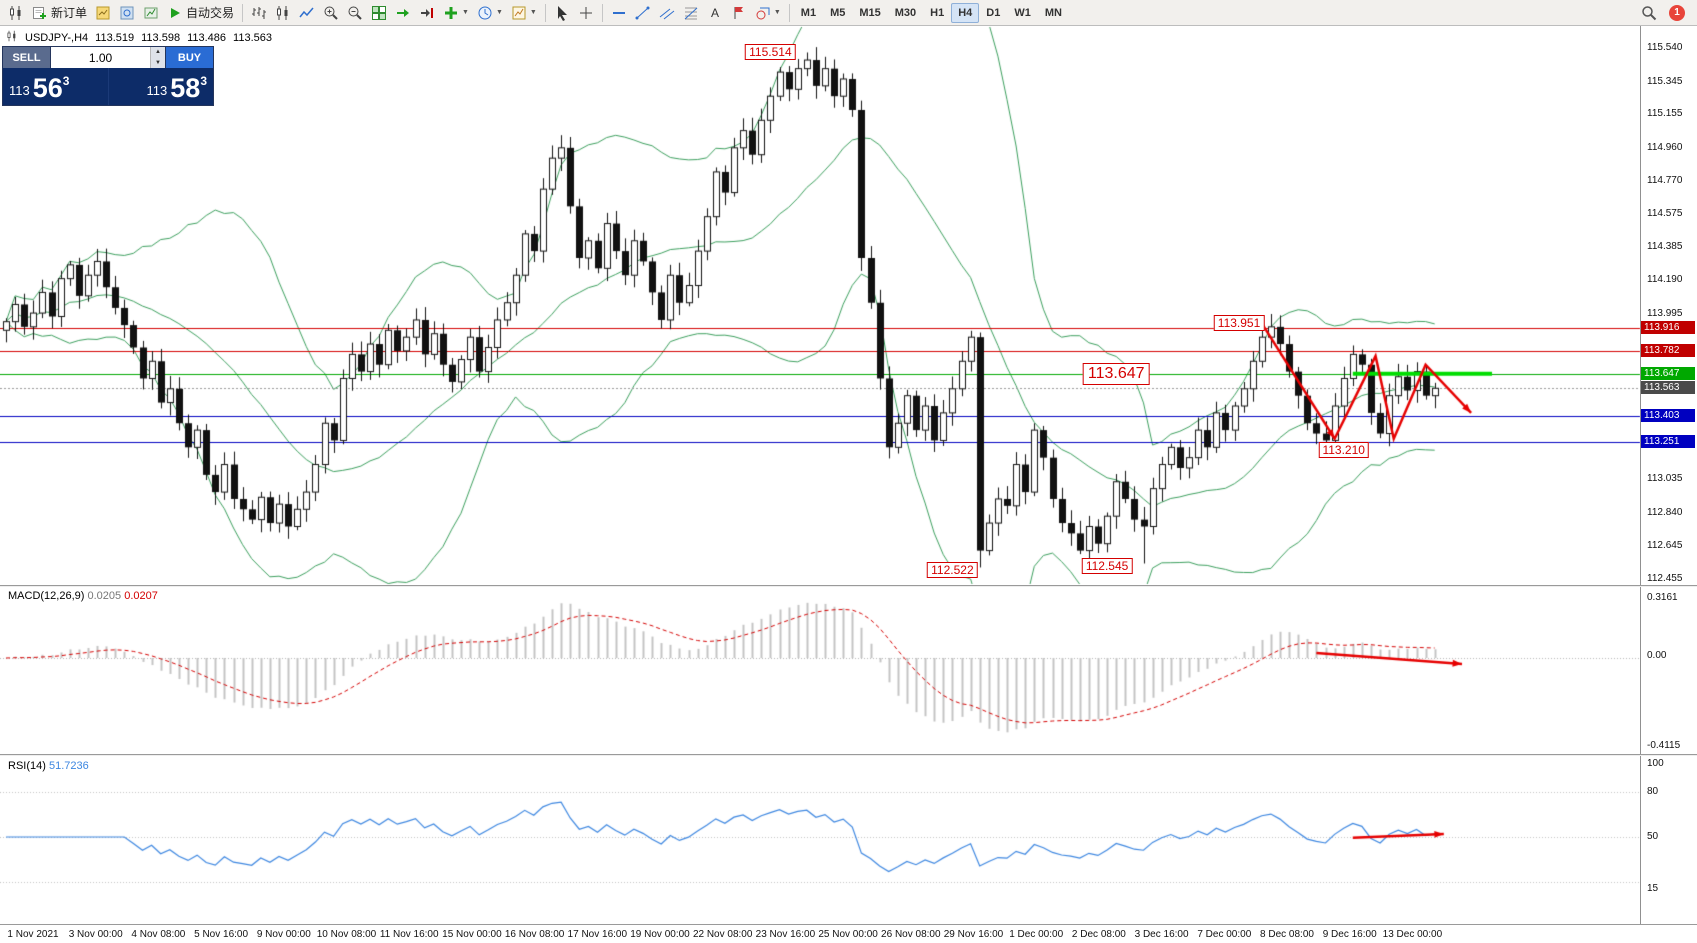  Describe the element at coordinates (1677, 12) in the screenshot. I see `notification-badge: 1` at that location.